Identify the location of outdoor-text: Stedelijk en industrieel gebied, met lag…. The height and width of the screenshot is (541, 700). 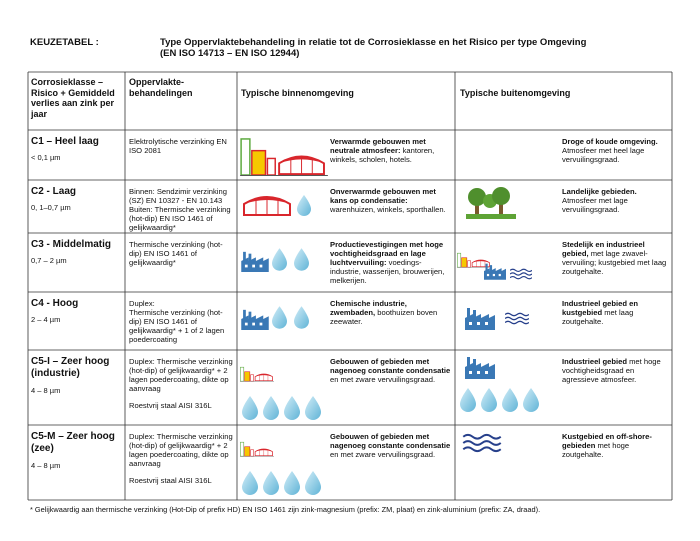
(616, 258).